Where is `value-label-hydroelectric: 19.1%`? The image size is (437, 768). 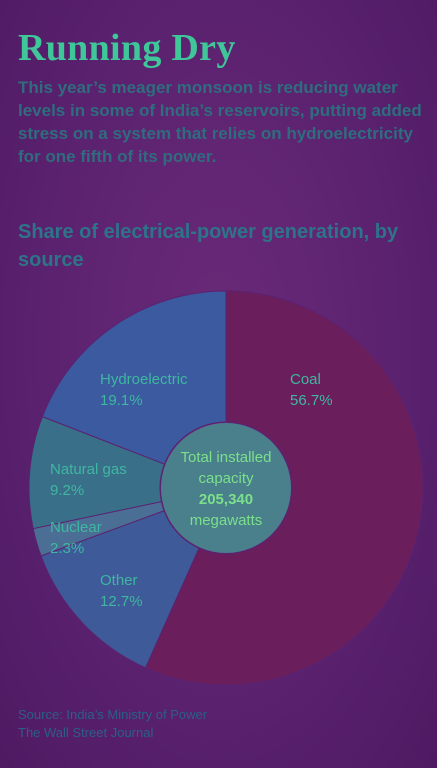
value-label-hydroelectric: 19.1% is located at coordinates (121, 400).